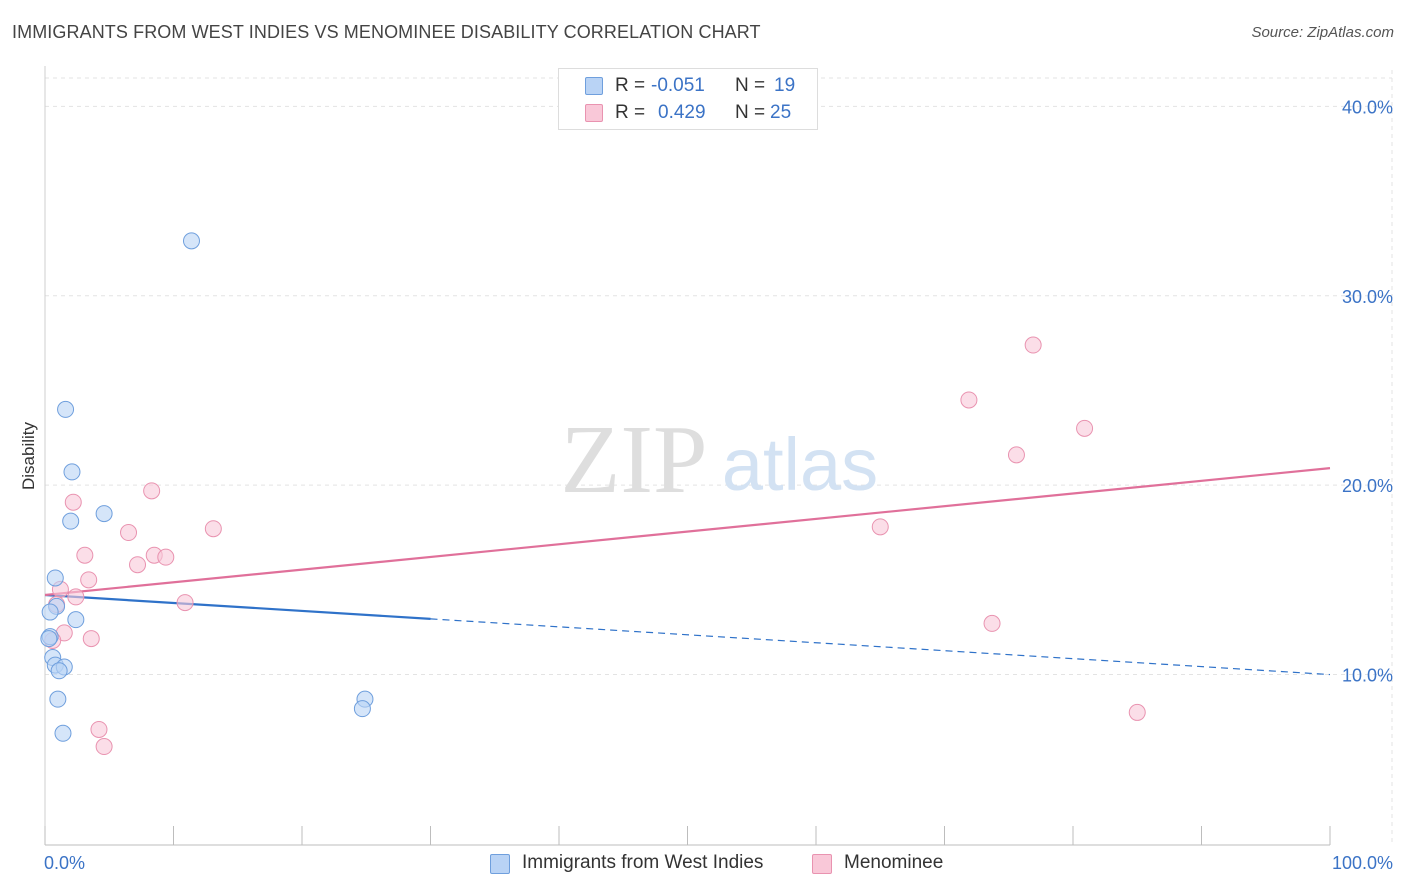  I want to click on x-tick-label: 100.0%, so click(1362, 863).